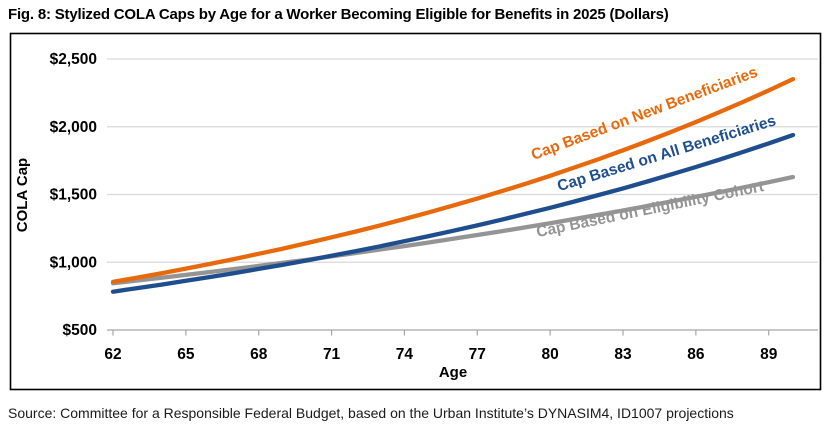 The image size is (831, 424). I want to click on x-axis-title: Age, so click(453, 372).